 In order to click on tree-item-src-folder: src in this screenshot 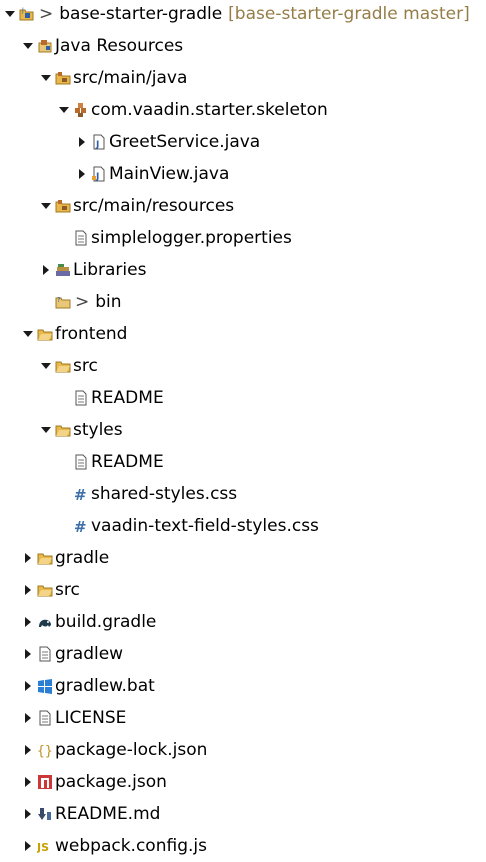, I will do `click(50, 590)`.